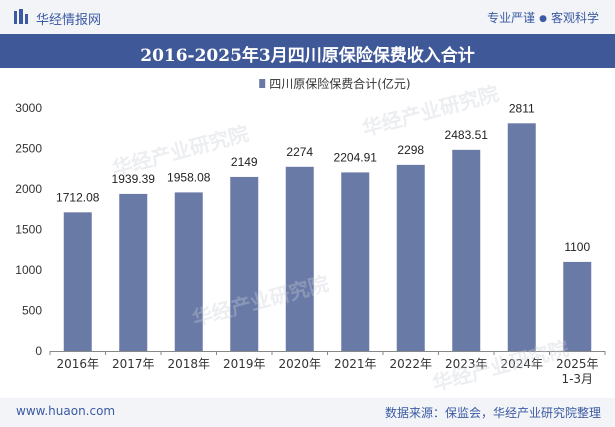 This screenshot has height=427, width=615. What do you see at coordinates (38, 351) in the screenshot?
I see `y-tick-label: 0` at bounding box center [38, 351].